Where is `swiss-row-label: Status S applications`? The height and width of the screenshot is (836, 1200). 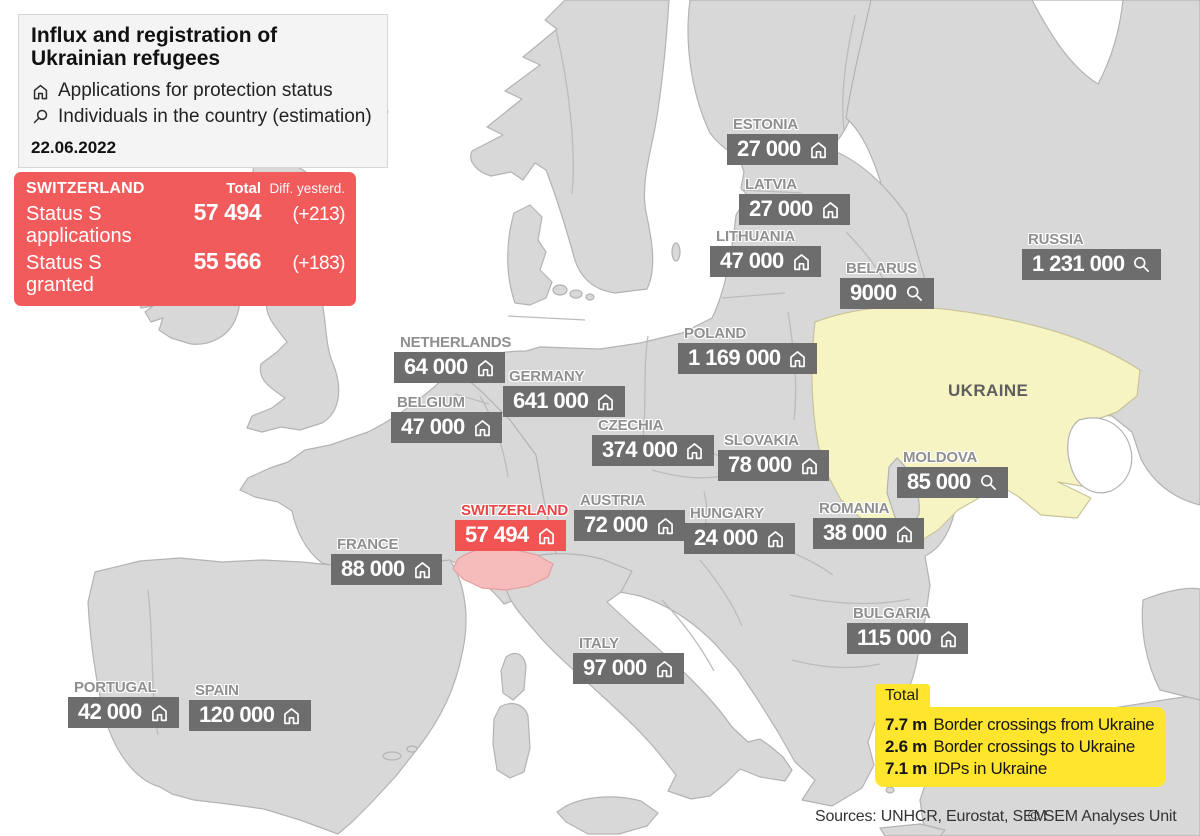 swiss-row-label: Status S applications is located at coordinates (79, 225).